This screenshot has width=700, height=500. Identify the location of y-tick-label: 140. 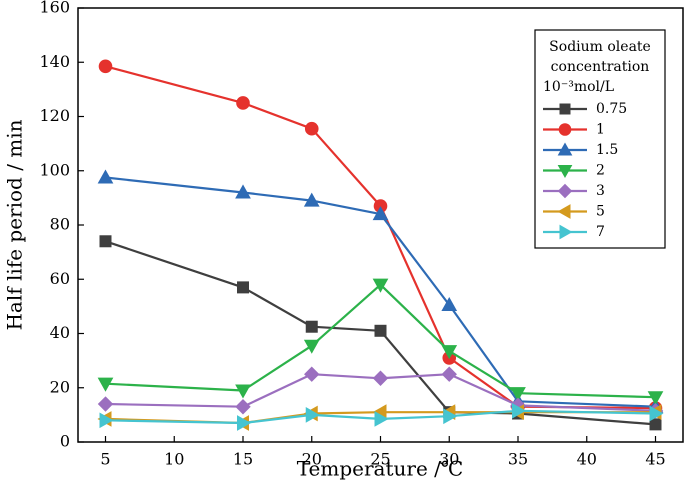
(54, 61).